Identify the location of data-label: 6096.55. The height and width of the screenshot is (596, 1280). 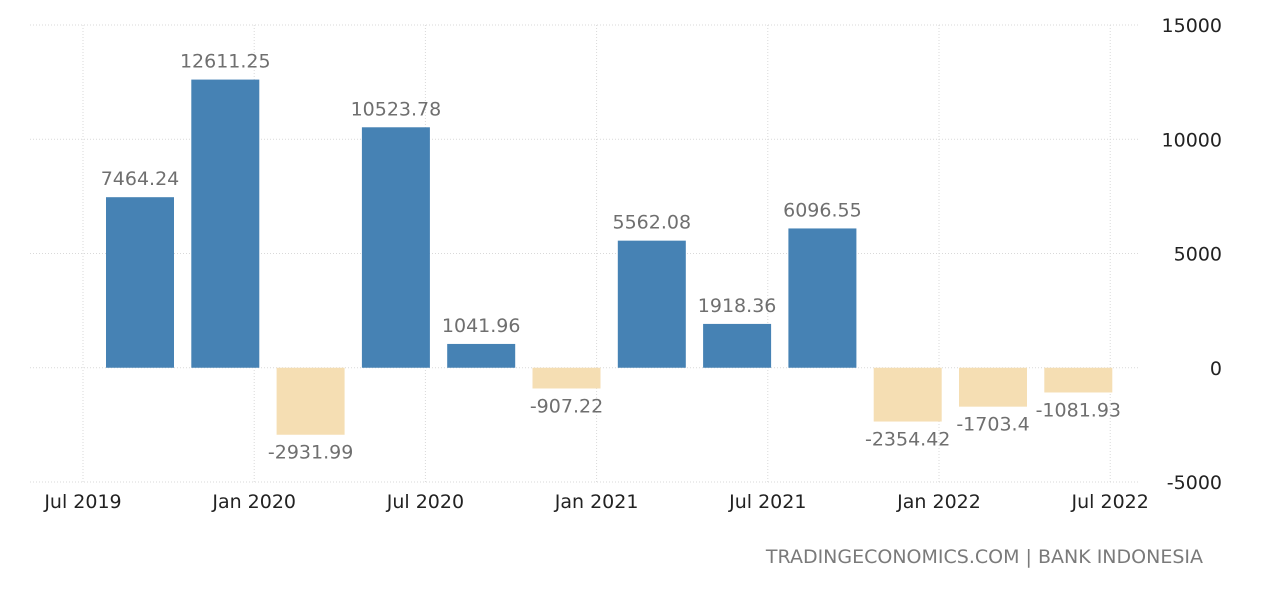
(822, 210).